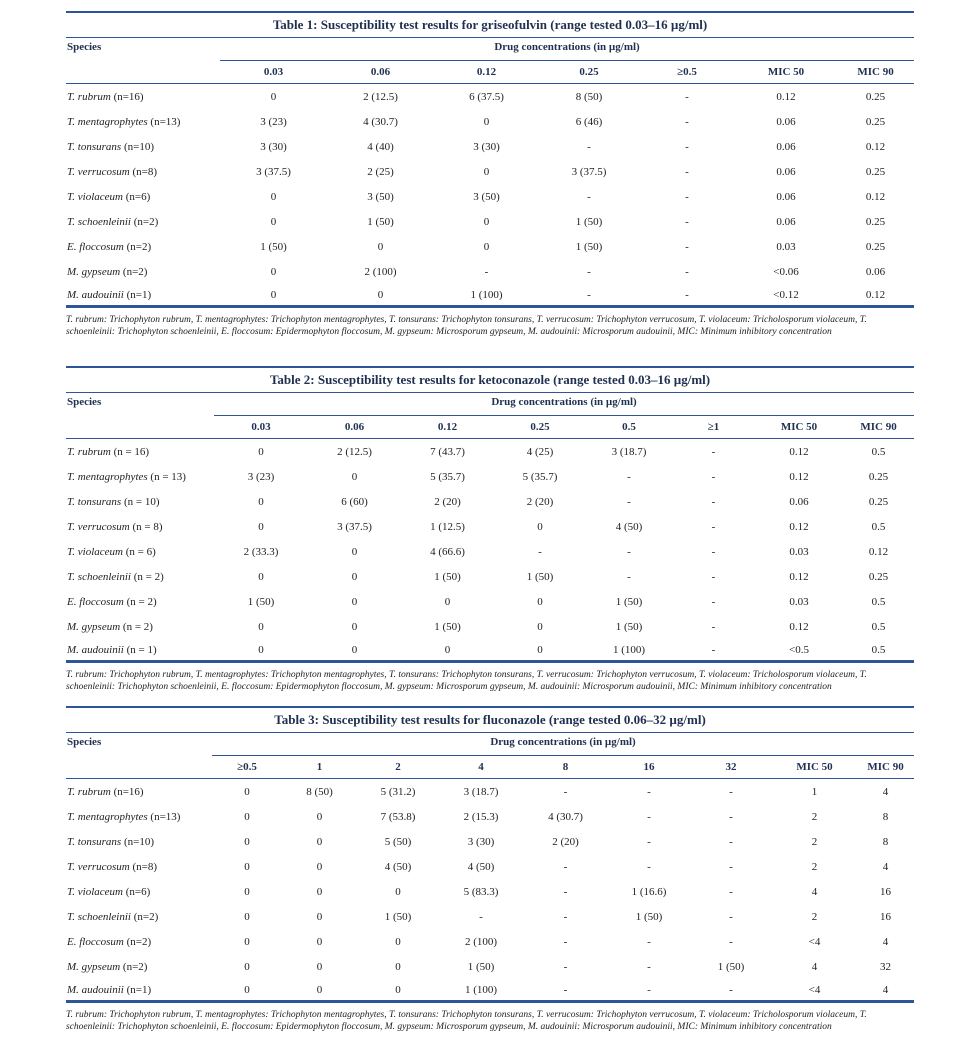 The width and height of the screenshot is (959, 1038). I want to click on species-count: (n=13), so click(165, 816).